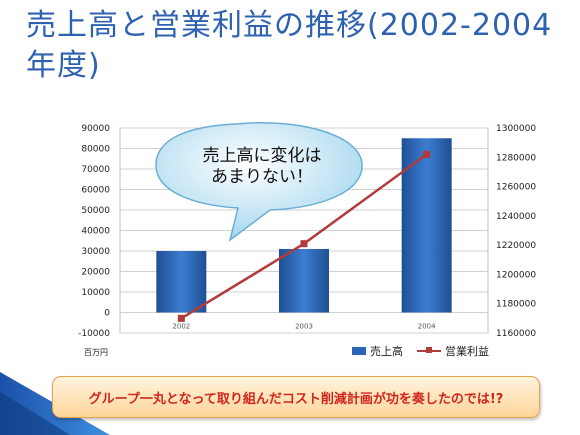  I want to click on banner-text: グループ一丸となって取り組んだコスト削減計画が功を奏したのでは!?, so click(296, 399).